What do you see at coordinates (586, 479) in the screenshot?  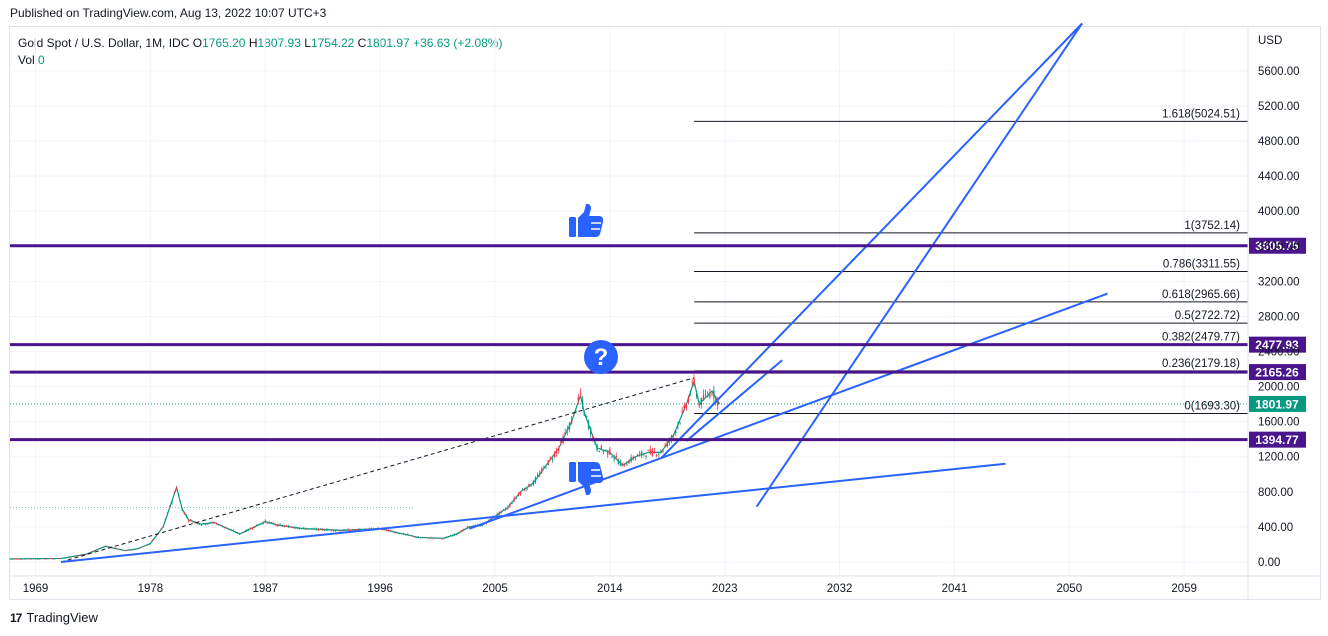 I see `thumbs-down-icon` at bounding box center [586, 479].